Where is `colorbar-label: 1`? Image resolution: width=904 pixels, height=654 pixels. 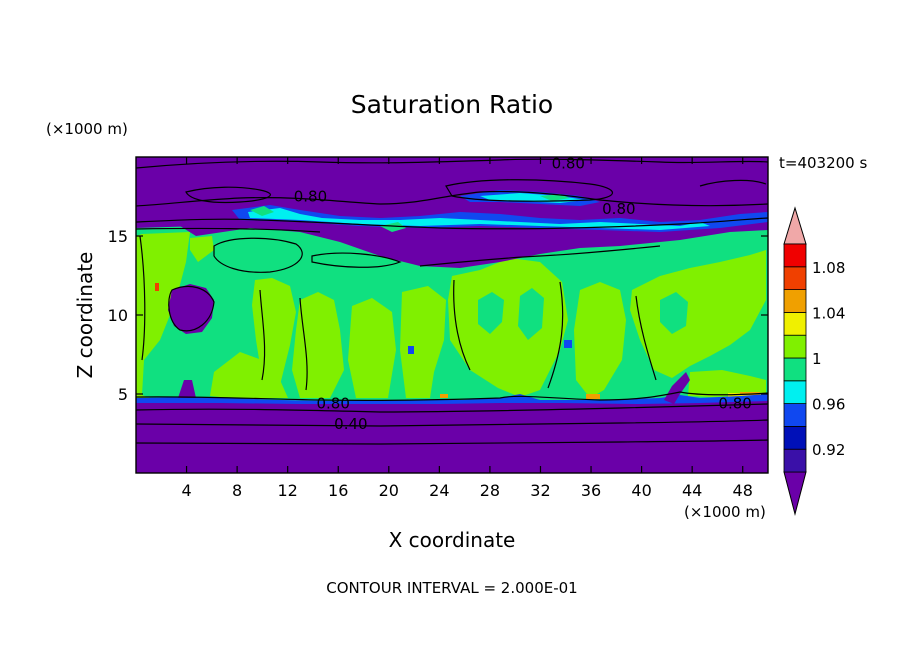
colorbar-label: 1 is located at coordinates (817, 359).